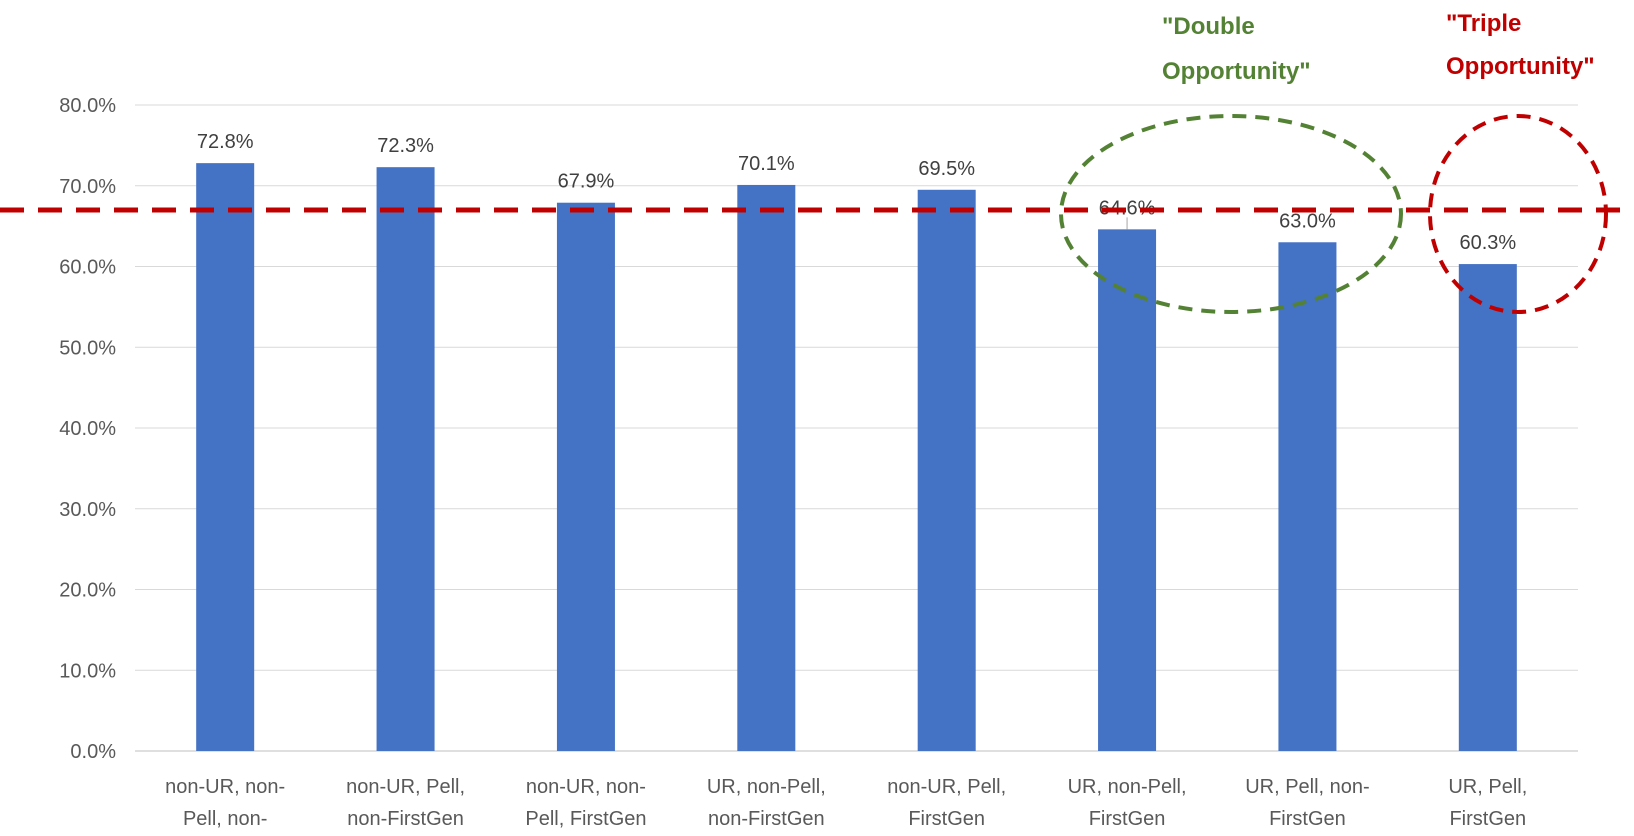 The image size is (1634, 836). What do you see at coordinates (405, 146) in the screenshot?
I see `data-label: 72.3%` at bounding box center [405, 146].